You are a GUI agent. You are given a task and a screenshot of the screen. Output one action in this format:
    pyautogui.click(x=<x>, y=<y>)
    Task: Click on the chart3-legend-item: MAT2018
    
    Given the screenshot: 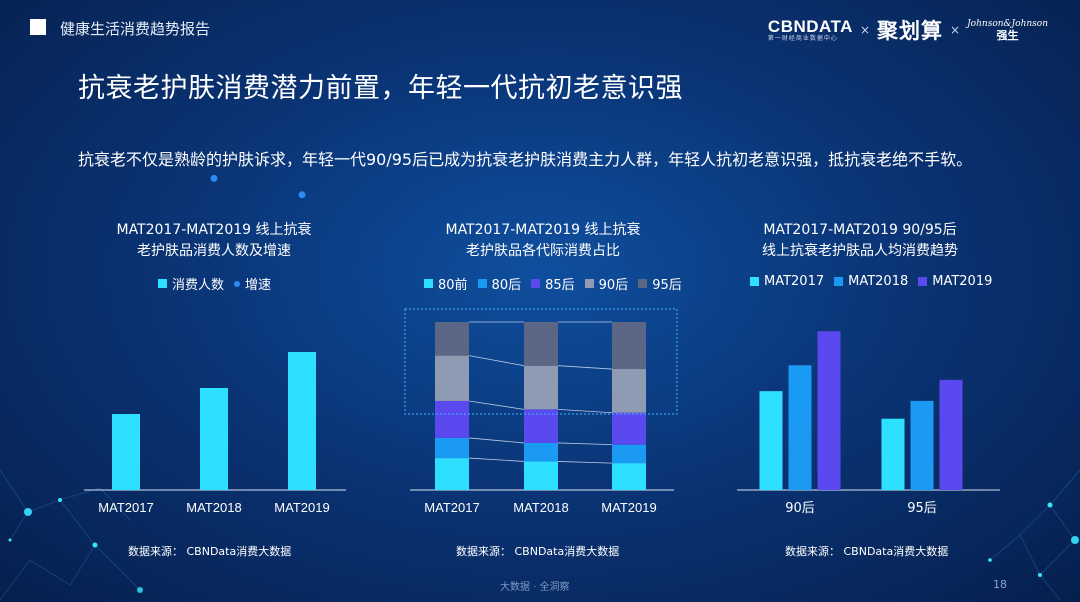 What is the action you would take?
    pyautogui.click(x=871, y=281)
    